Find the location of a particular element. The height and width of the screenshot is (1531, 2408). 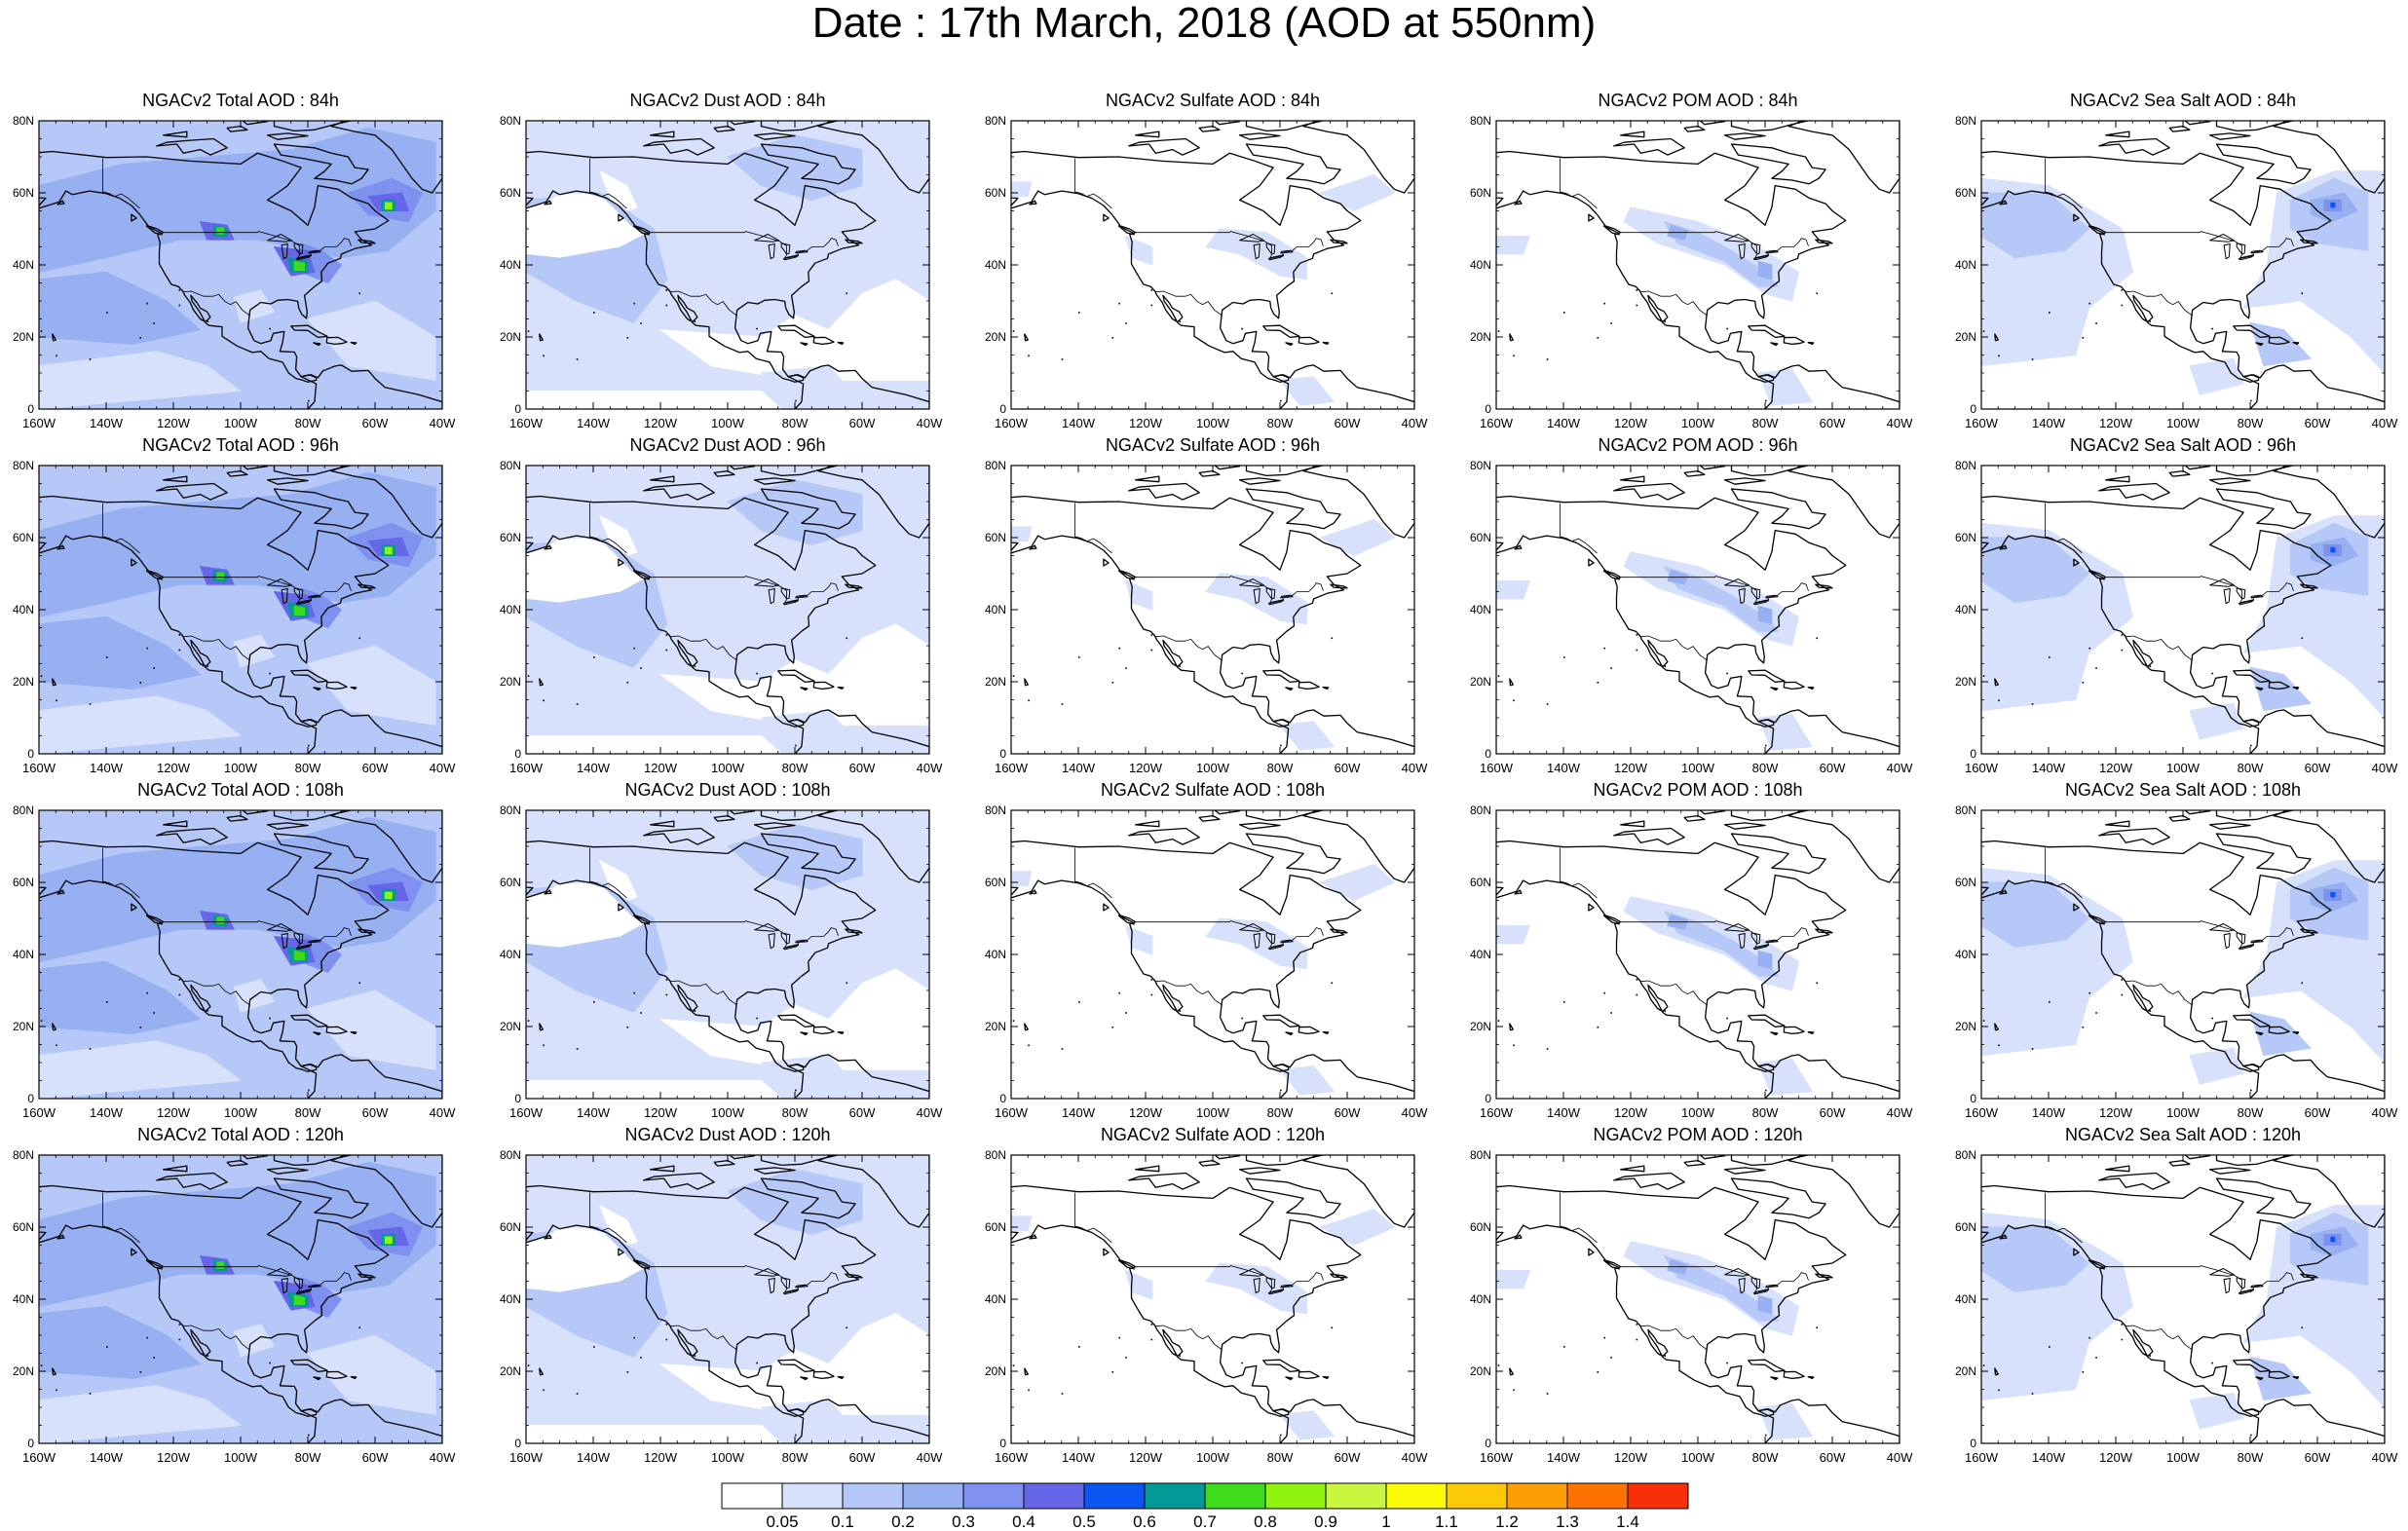

panel-title: NGACv2 Sulfate AOD : 108h is located at coordinates (1213, 790).